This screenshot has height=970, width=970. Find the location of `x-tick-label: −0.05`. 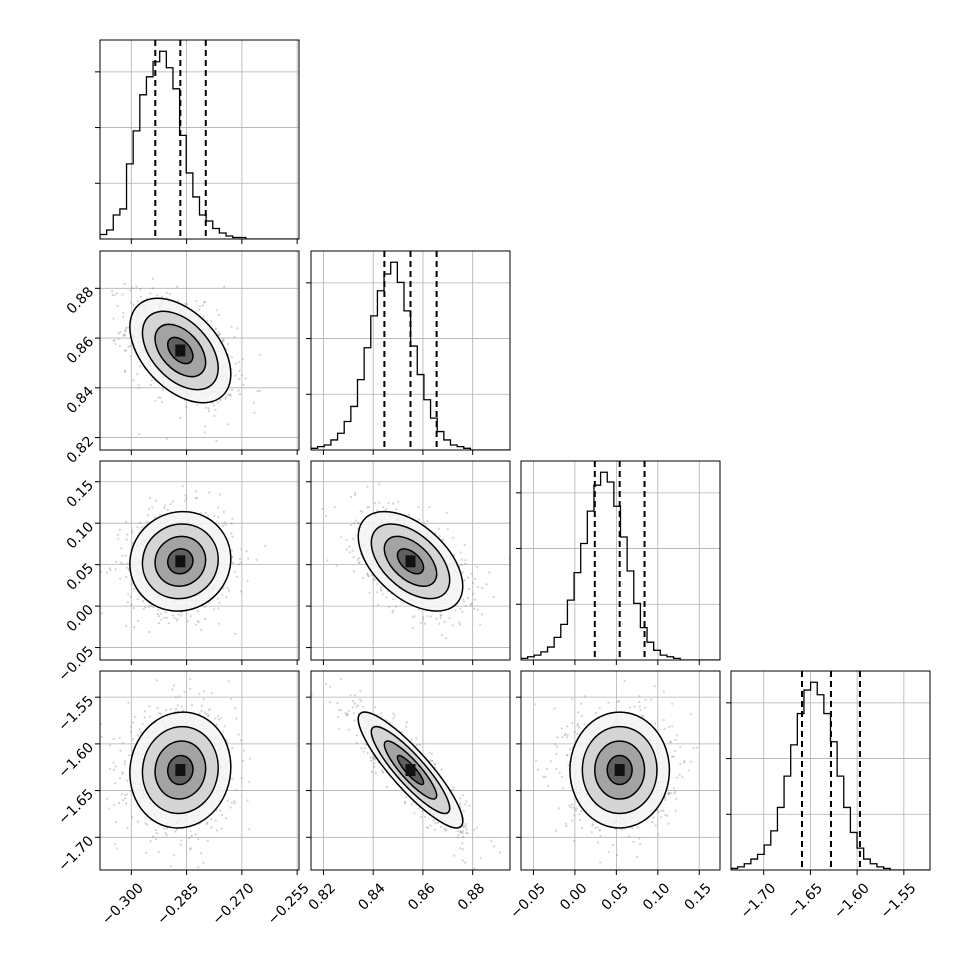

x-tick-label: −0.05 is located at coordinates (528, 901).